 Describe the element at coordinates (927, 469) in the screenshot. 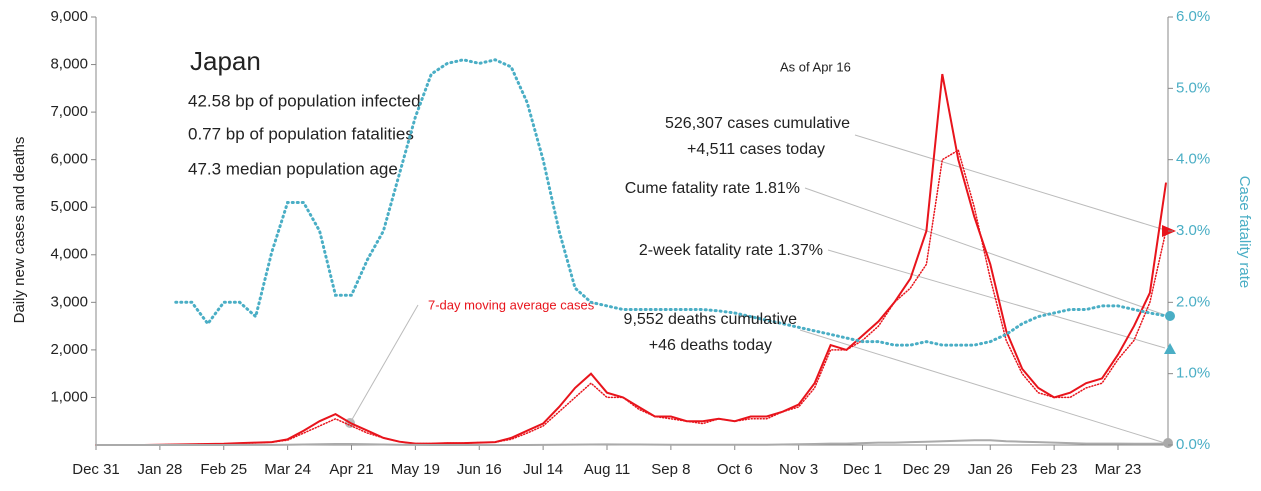

I see `x-tick-label: Dec 29` at that location.